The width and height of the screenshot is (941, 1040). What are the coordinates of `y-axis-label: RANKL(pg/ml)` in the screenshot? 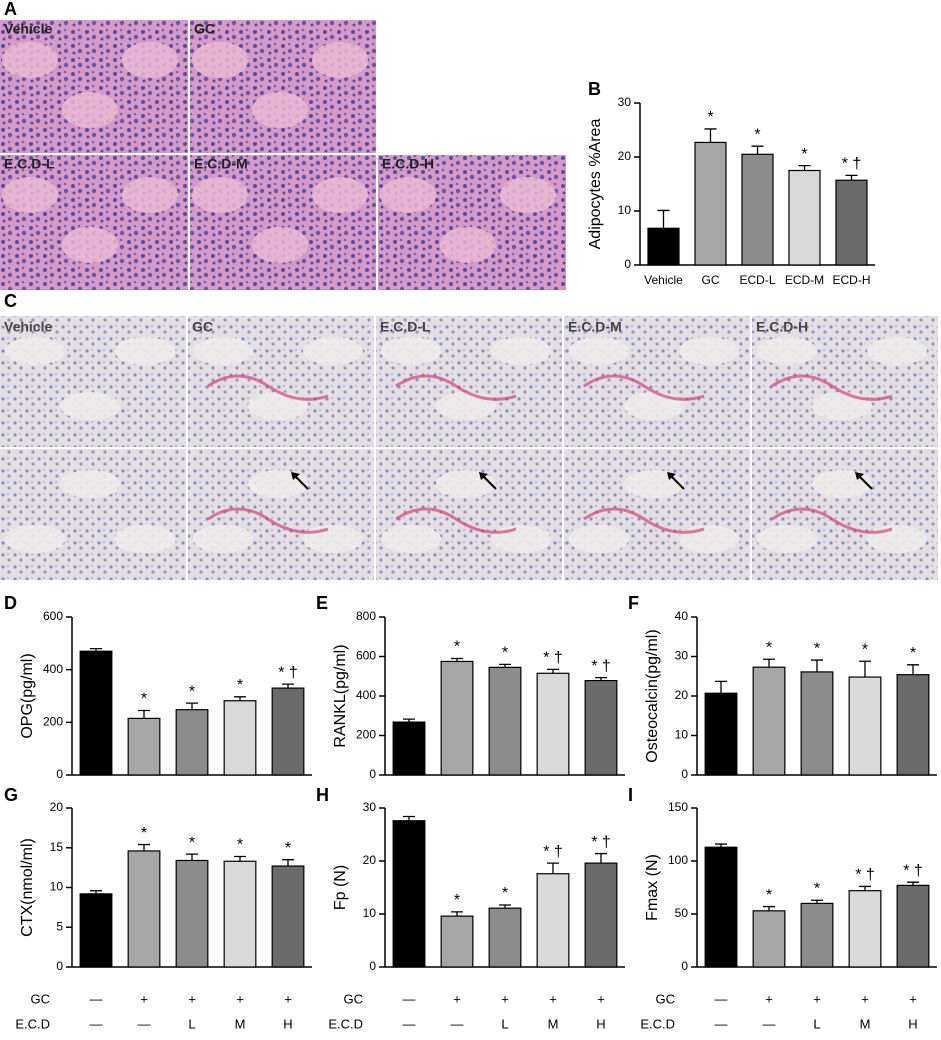 It's located at (340, 695).